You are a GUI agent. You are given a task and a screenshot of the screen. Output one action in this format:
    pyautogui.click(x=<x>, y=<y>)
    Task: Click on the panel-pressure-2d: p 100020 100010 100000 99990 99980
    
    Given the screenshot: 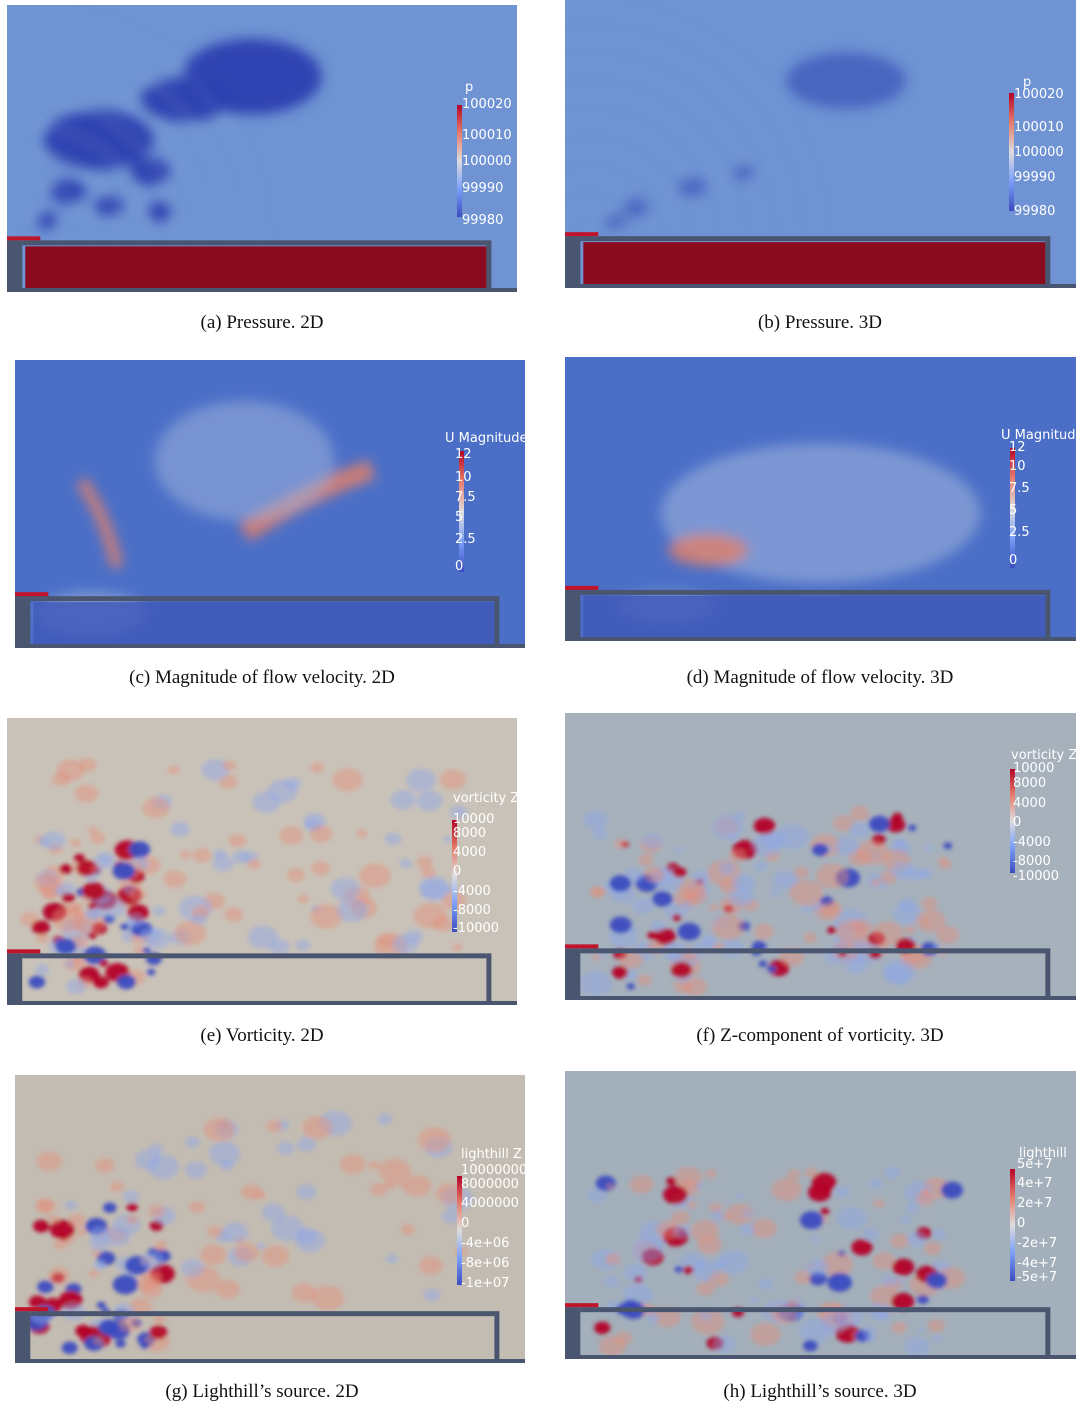 What is the action you would take?
    pyautogui.click(x=262, y=148)
    